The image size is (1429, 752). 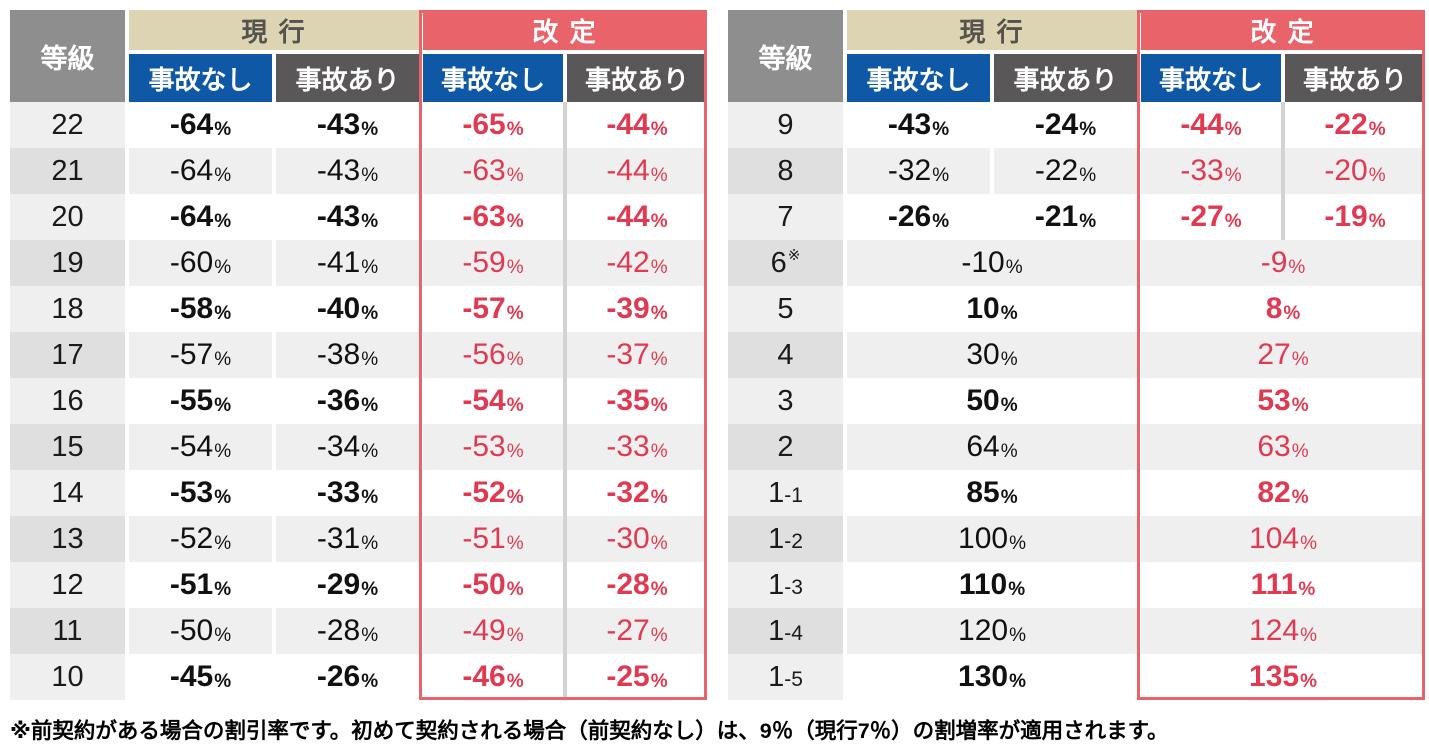 I want to click on current-rate-cell: -43%, so click(x=347, y=125).